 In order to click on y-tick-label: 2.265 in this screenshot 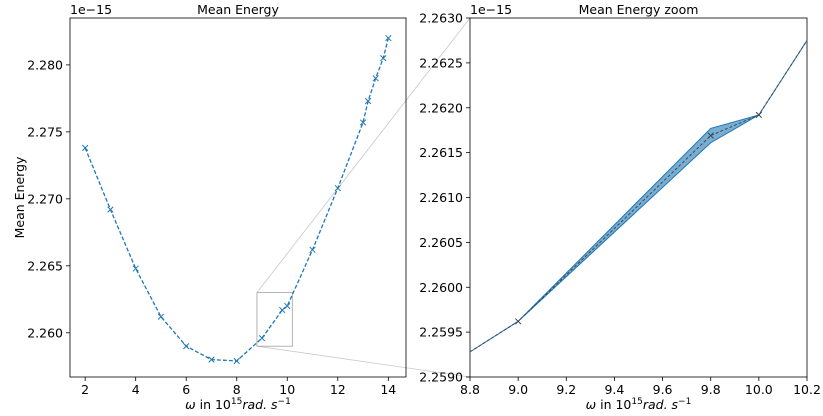, I will do `click(45, 265)`.